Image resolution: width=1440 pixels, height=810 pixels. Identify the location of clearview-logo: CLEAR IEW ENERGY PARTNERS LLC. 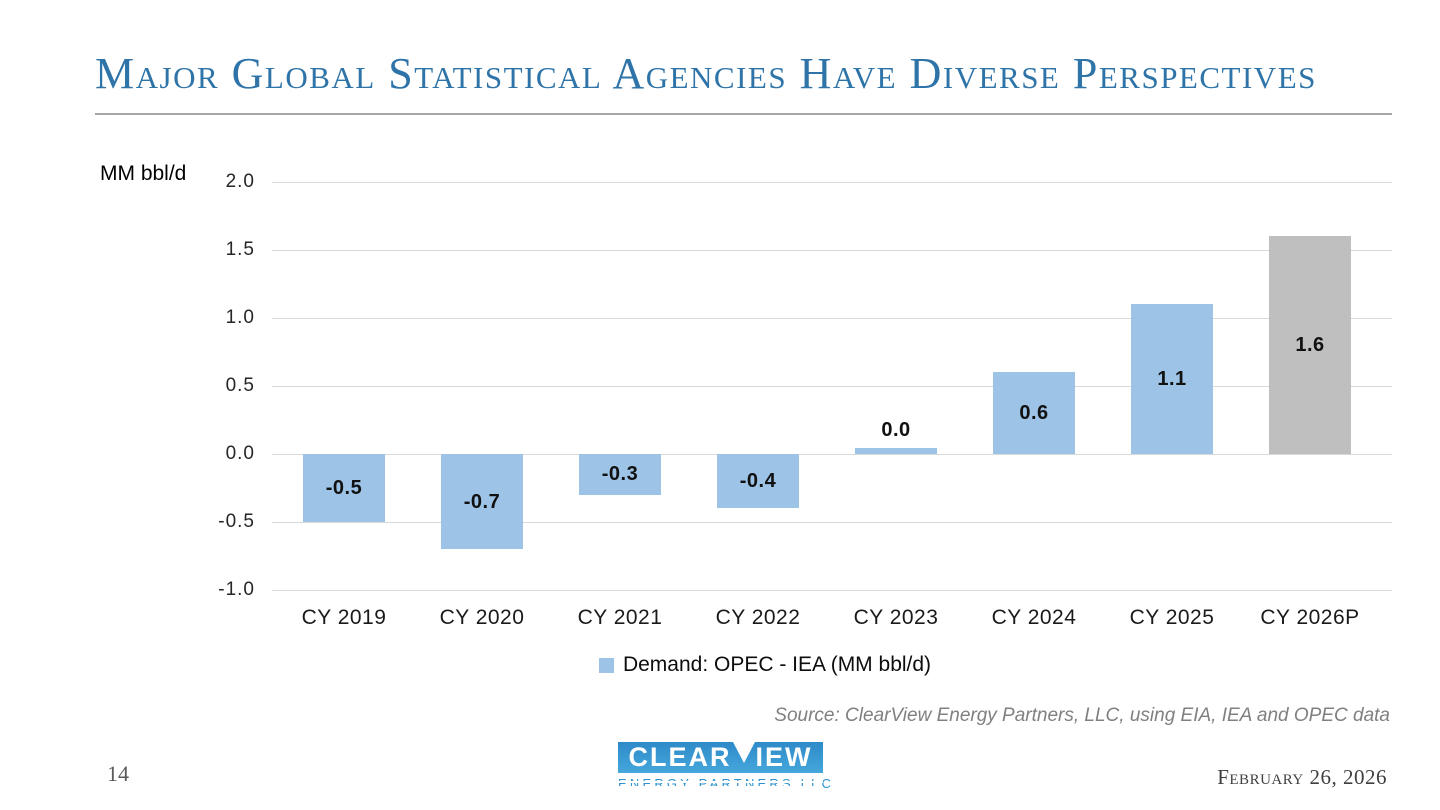
(724, 767).